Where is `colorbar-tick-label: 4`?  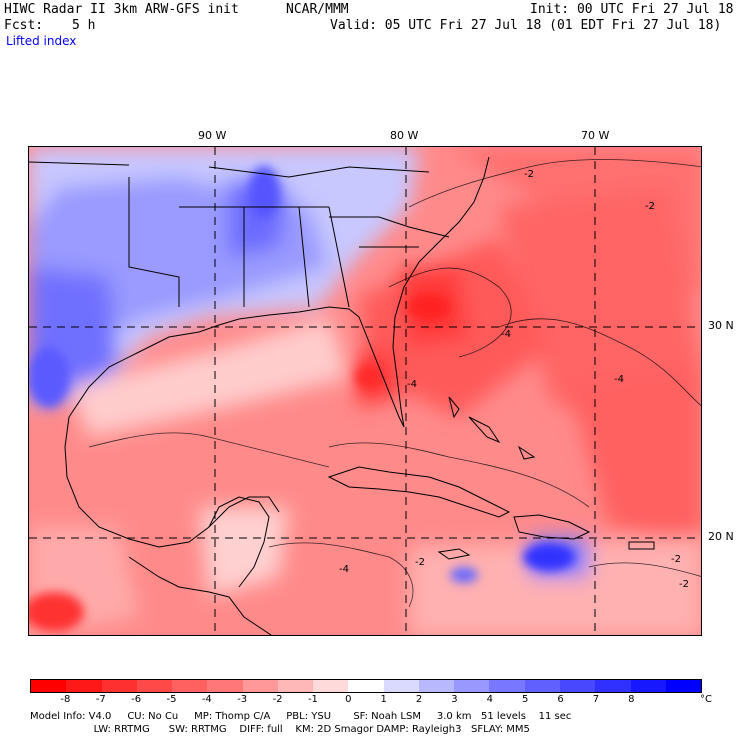 colorbar-tick-label: 4 is located at coordinates (489, 699).